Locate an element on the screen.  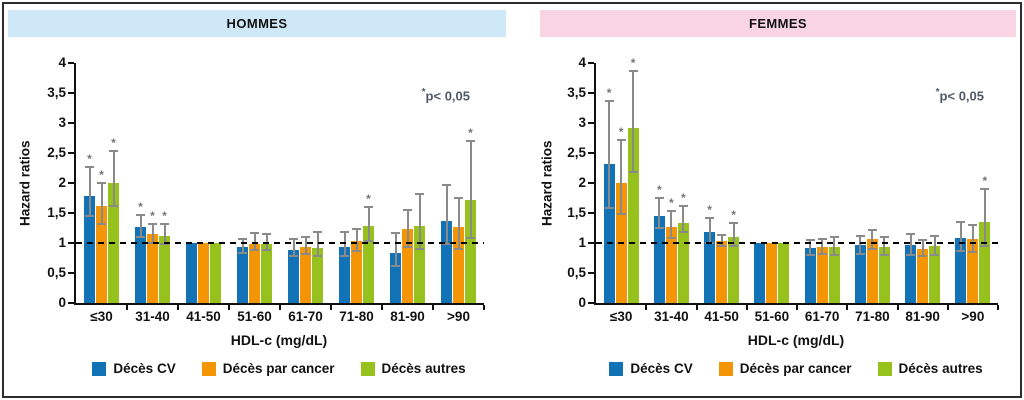
y-tick-label: 1,5 is located at coordinates (56, 212).